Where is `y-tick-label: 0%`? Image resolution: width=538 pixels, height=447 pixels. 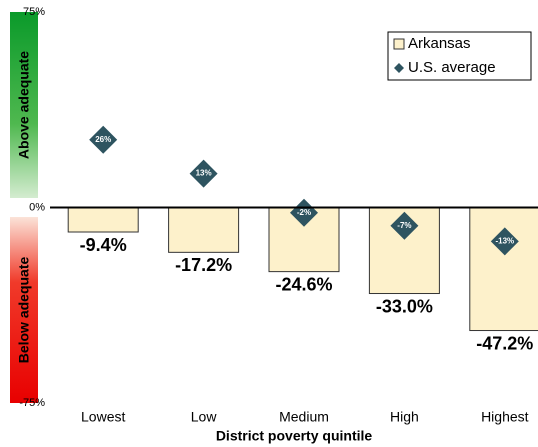 y-tick-label: 0% is located at coordinates (37, 207).